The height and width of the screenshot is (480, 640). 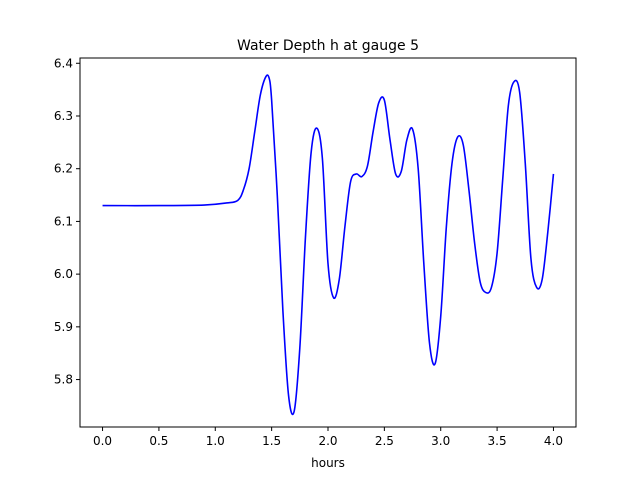 I want to click on y-axis: 5.8 5.9 6.0 6.1 6.2 6.3 6.4, so click(x=67, y=221).